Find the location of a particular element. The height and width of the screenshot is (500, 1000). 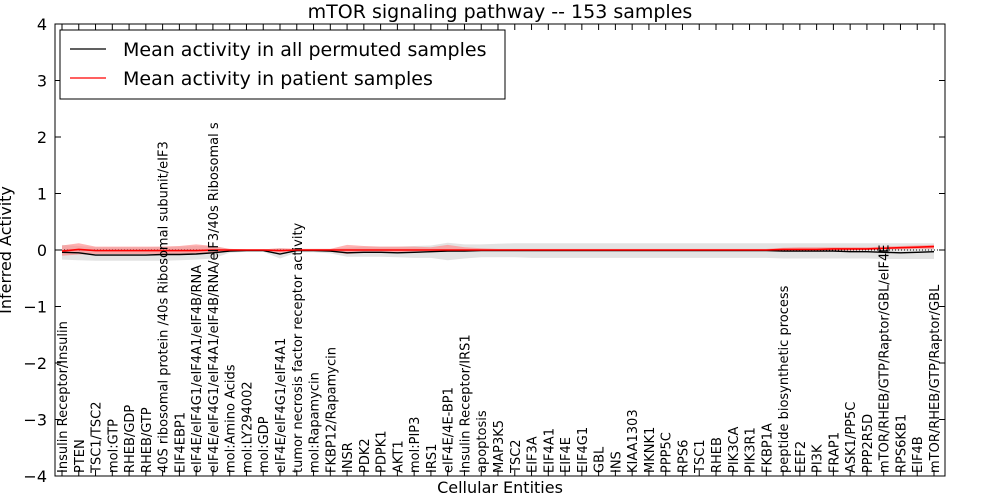

y-tick-label: −4 is located at coordinates (35, 476).